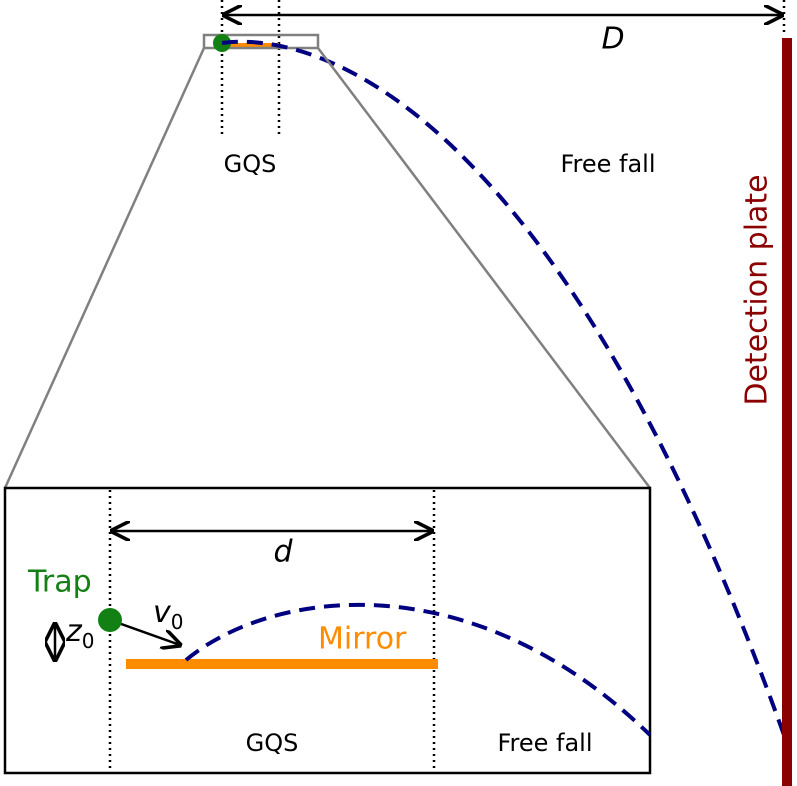  What do you see at coordinates (612, 39) in the screenshot?
I see `distance-label: D` at bounding box center [612, 39].